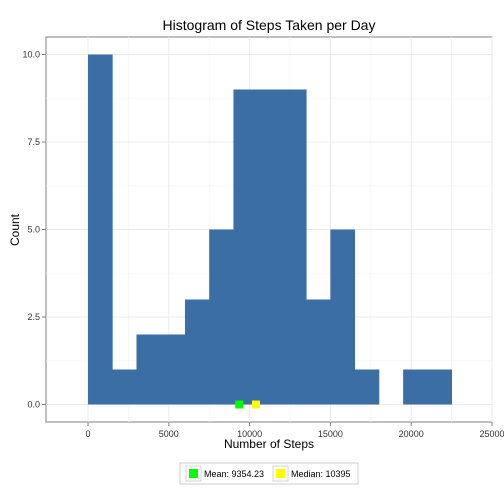  What do you see at coordinates (269, 25) in the screenshot?
I see `chart-title: Histogram of Steps Taken per Day` at bounding box center [269, 25].